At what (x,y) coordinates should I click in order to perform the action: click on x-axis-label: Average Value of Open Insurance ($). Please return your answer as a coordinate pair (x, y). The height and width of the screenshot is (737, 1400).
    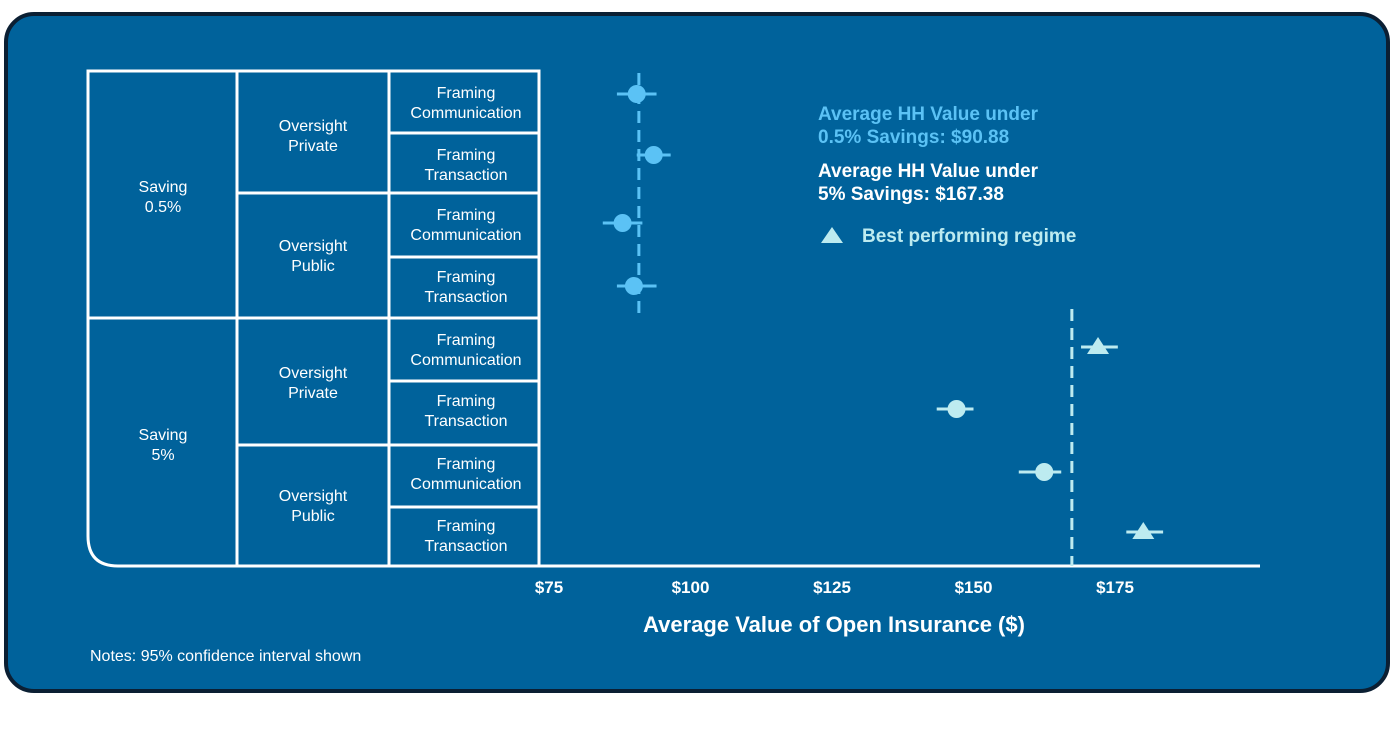
    Looking at the image, I should click on (834, 624).